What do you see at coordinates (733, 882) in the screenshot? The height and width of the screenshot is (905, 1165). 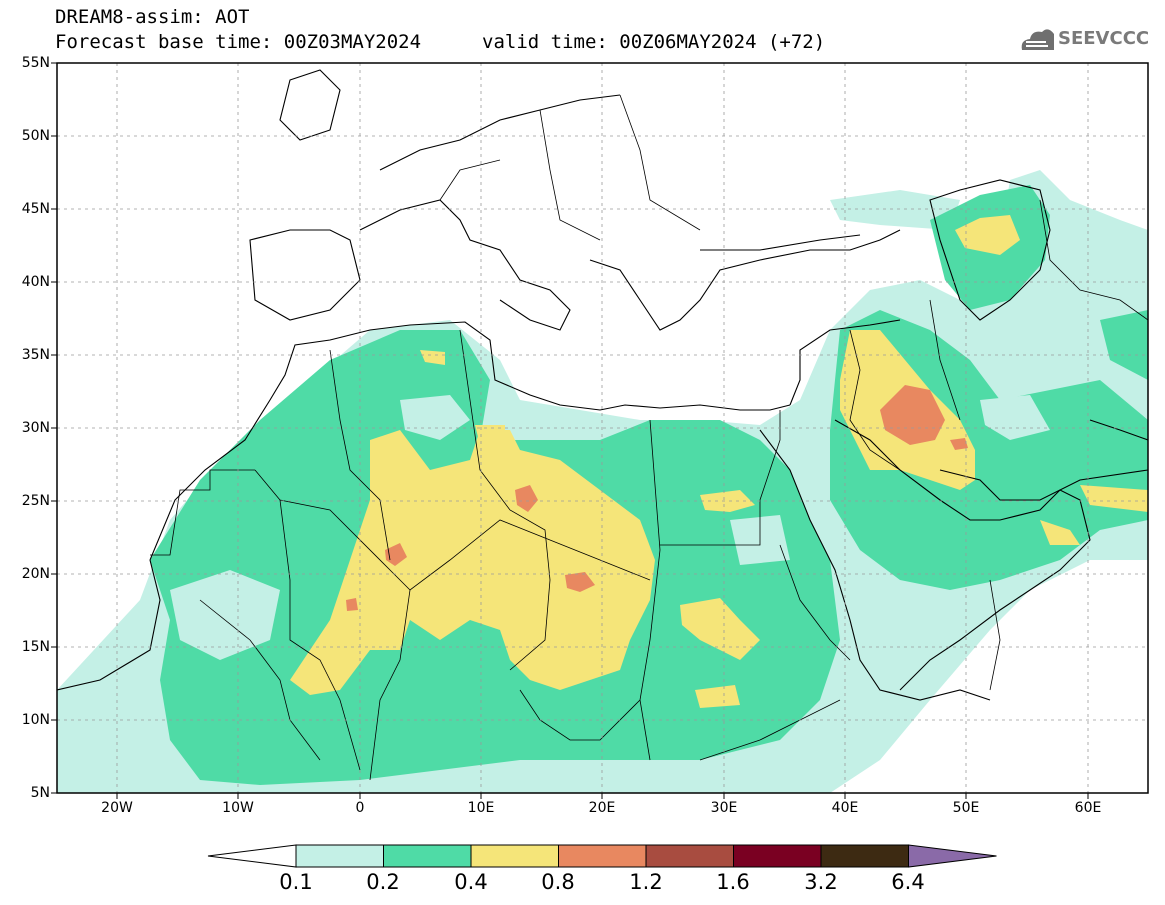 I see `colorbar-label: 1.6` at bounding box center [733, 882].